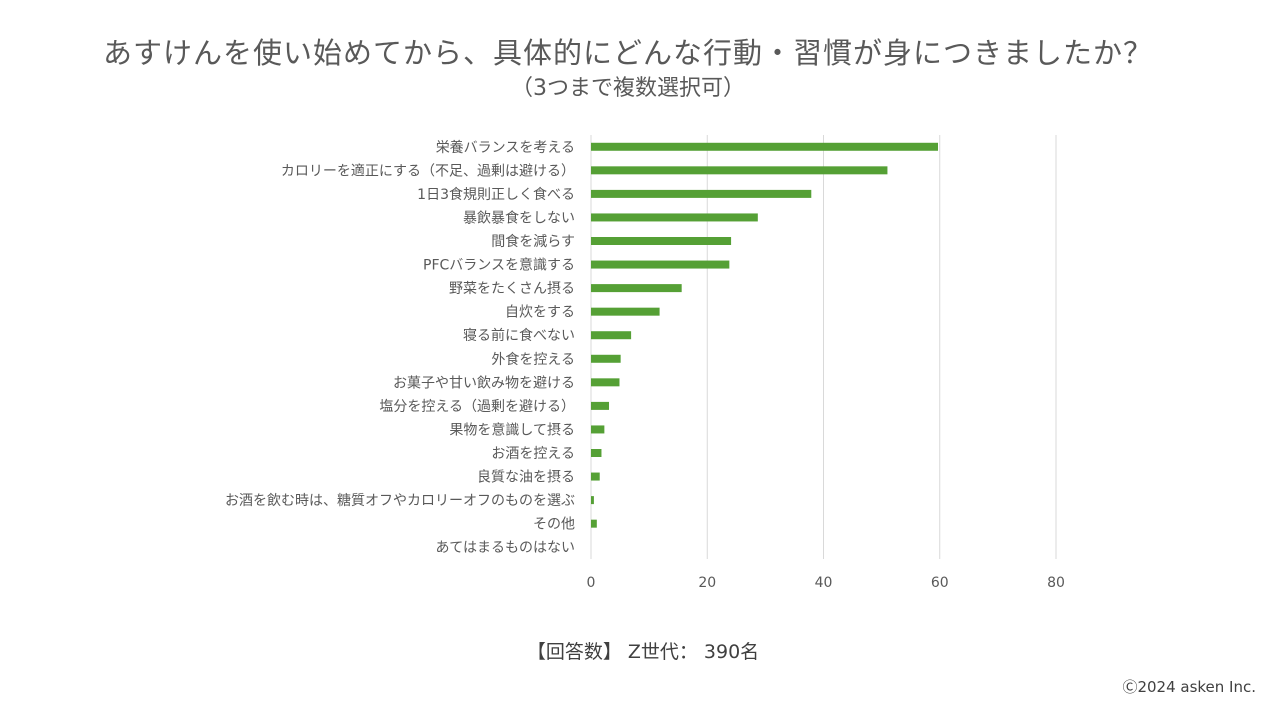 This screenshot has height=720, width=1280. What do you see at coordinates (499, 265) in the screenshot?
I see `category-label: PFCバランスを意識する` at bounding box center [499, 265].